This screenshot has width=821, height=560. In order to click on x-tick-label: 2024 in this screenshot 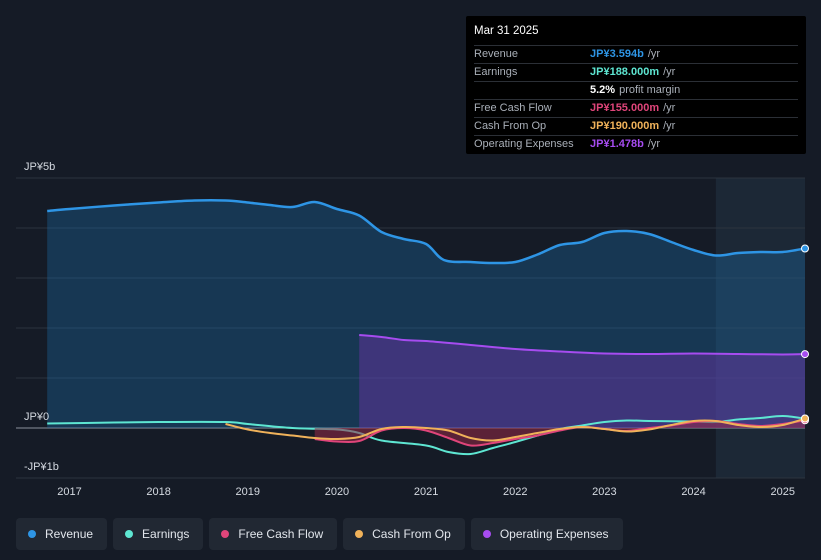, I will do `click(693, 492)`.